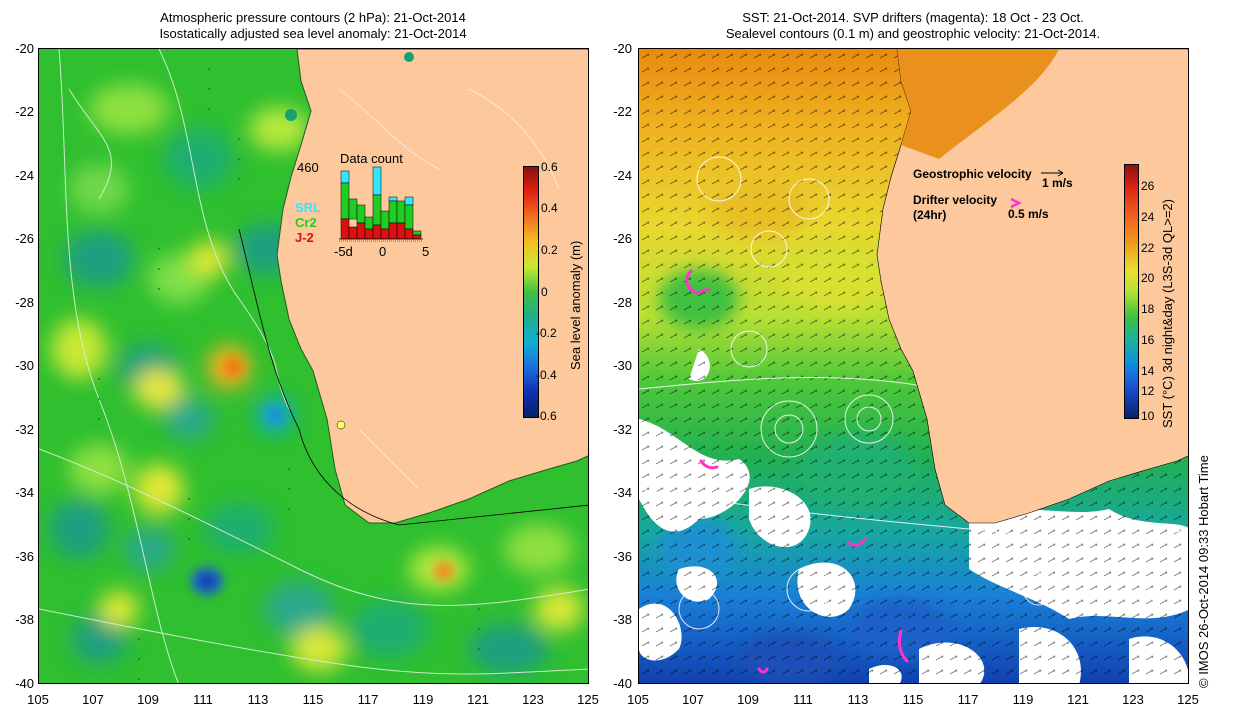 The width and height of the screenshot is (1250, 720). What do you see at coordinates (546, 333) in the screenshot?
I see `sla-tick-neg0.2: -0.2` at bounding box center [546, 333].